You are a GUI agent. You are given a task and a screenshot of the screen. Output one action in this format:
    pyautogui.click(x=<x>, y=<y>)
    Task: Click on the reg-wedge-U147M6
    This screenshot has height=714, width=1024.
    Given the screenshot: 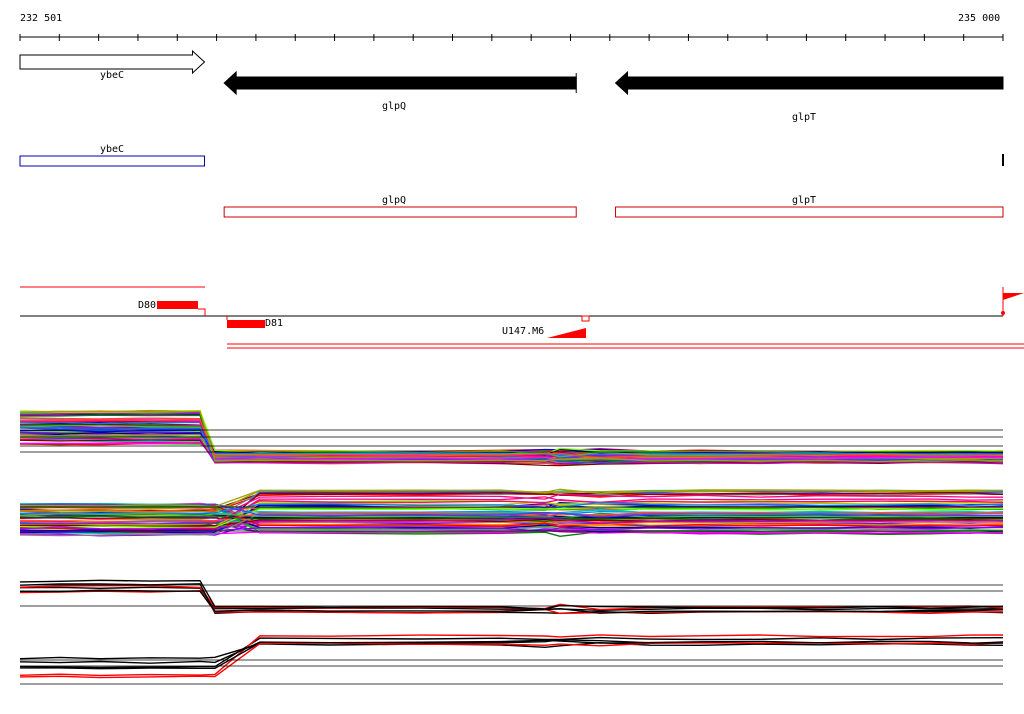 What is the action you would take?
    pyautogui.click(x=566, y=333)
    